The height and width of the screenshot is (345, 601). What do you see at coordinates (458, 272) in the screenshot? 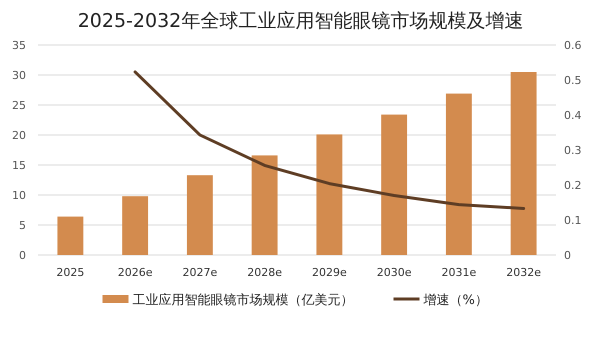
I see `x-tick-label: 2031e` at bounding box center [458, 272].